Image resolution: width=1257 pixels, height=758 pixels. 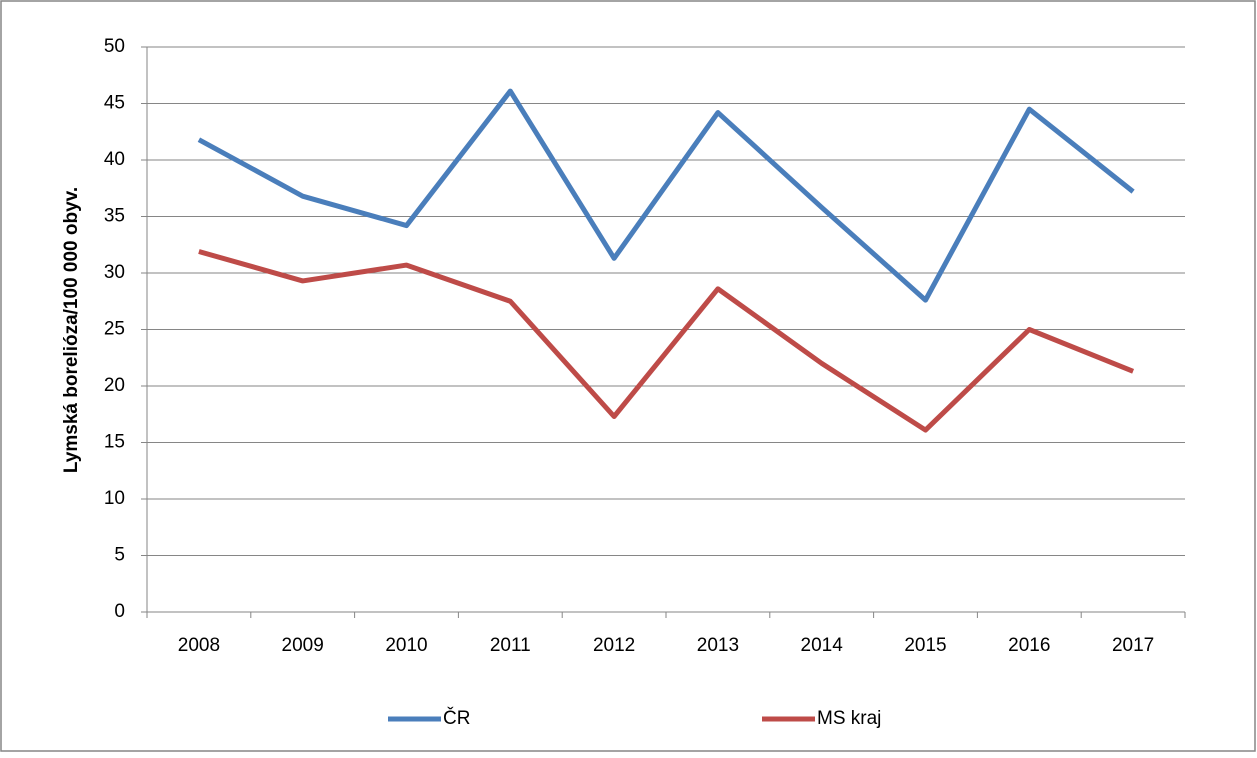 I want to click on y-tick-label: 30, so click(x=114, y=272).